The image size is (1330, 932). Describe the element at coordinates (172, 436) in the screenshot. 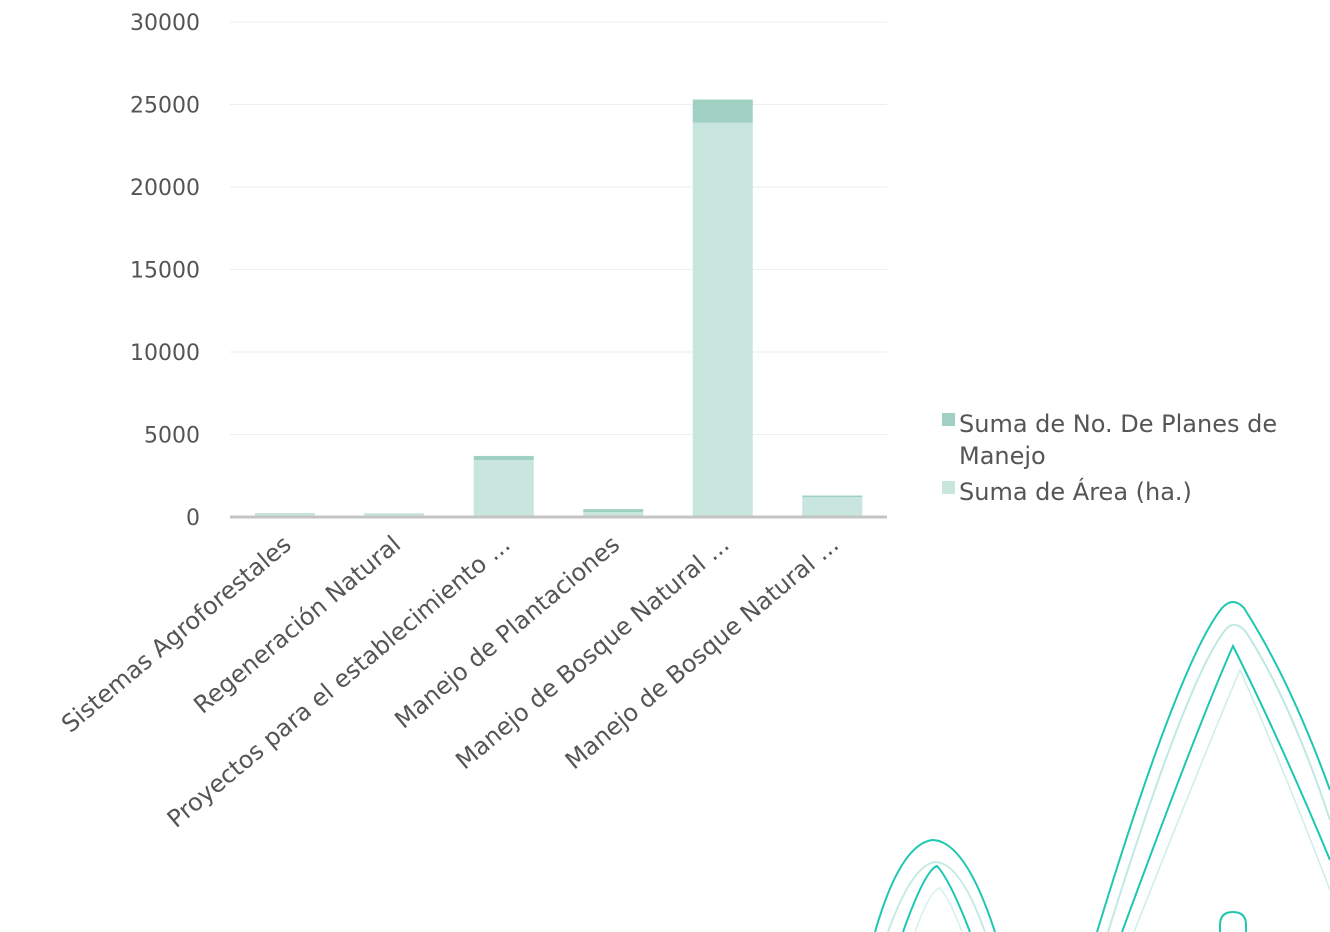

I see `y-tick-label: 5000` at that location.